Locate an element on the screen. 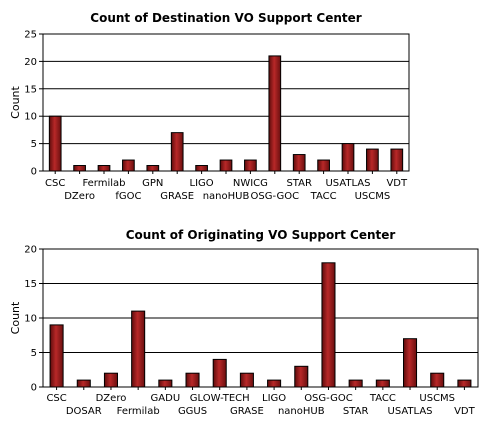 The image size is (487, 422). y-tick-label: 25 is located at coordinates (30, 35).